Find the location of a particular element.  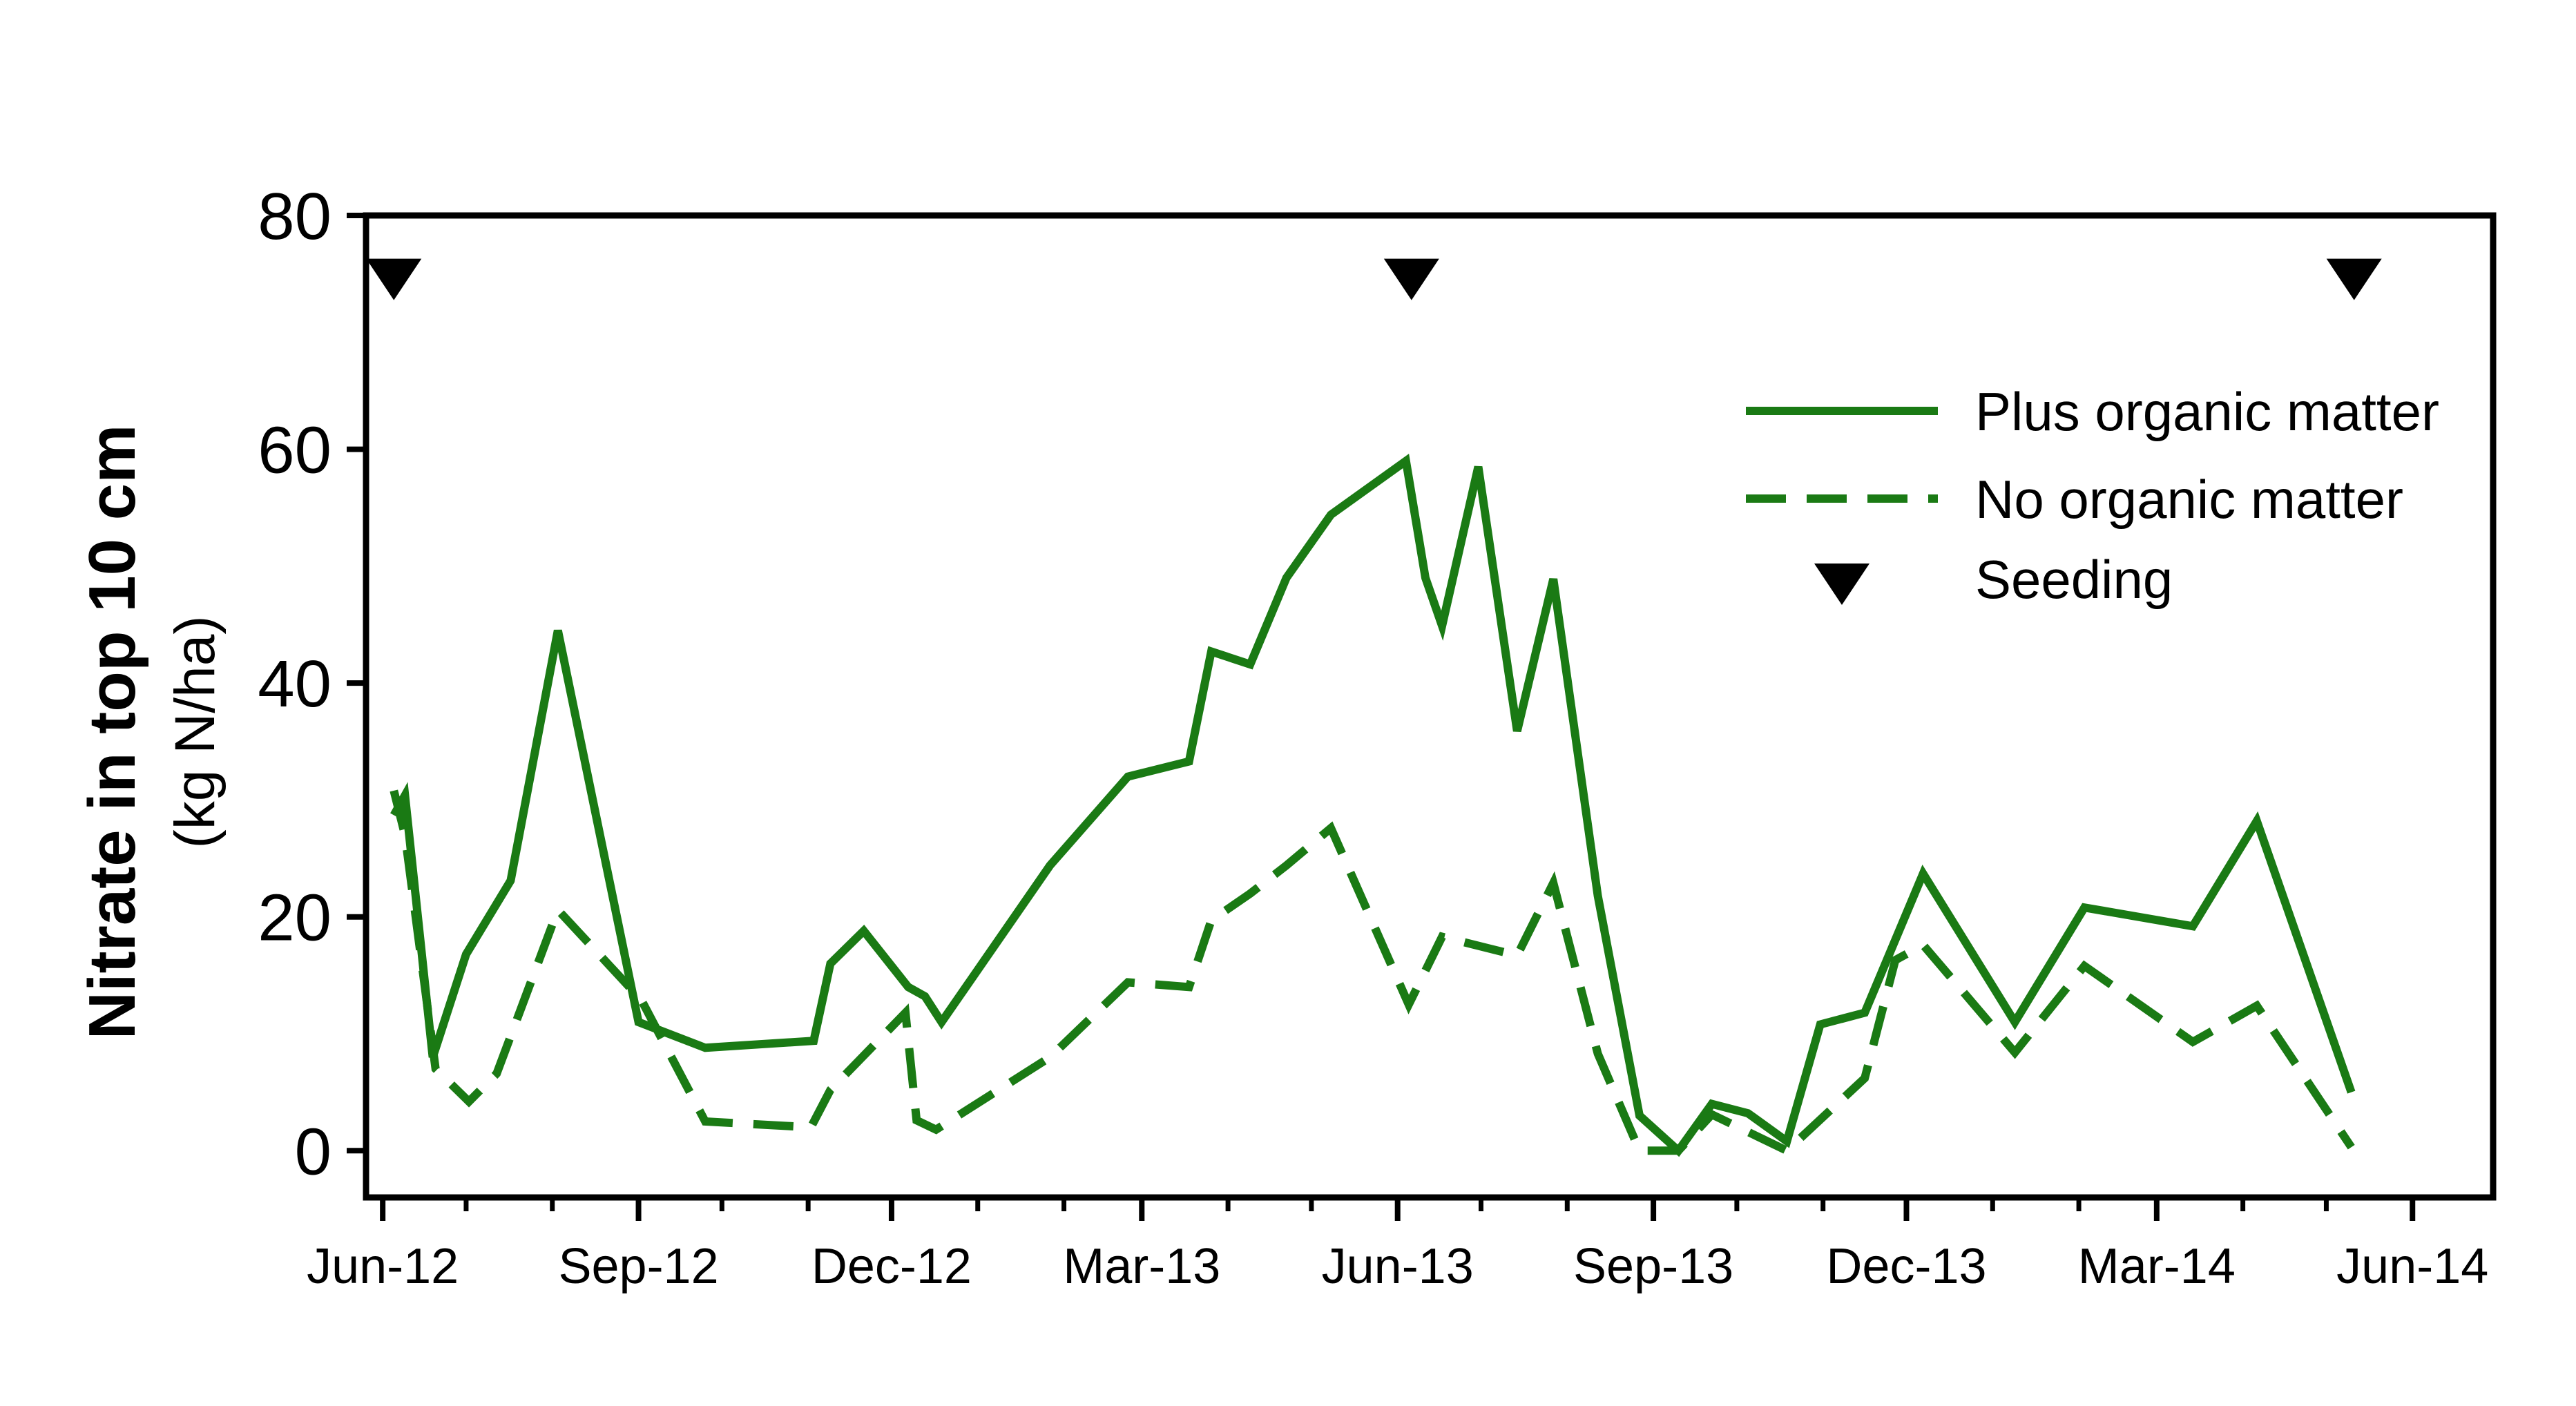

y-tick-label: 0 is located at coordinates (313, 1151).